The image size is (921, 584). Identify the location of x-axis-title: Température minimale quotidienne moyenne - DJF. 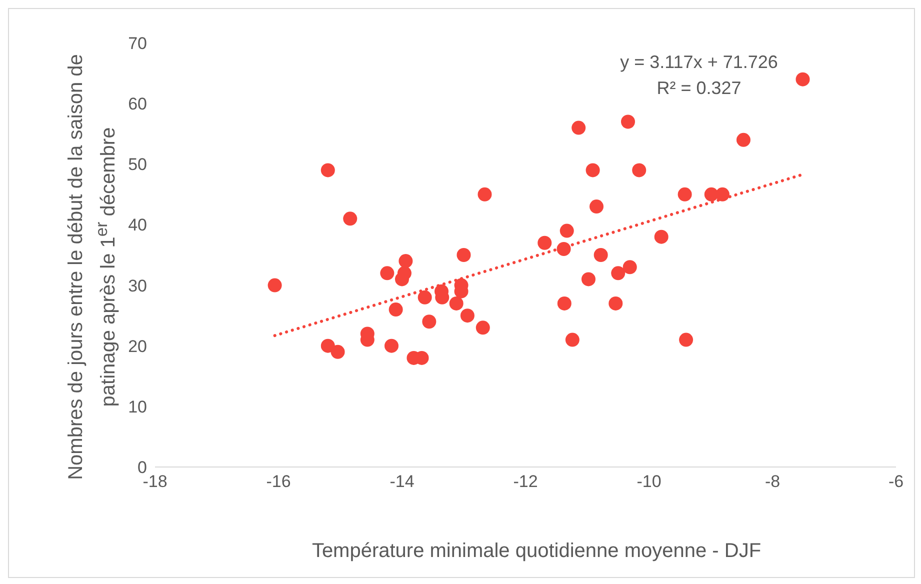
(536, 551).